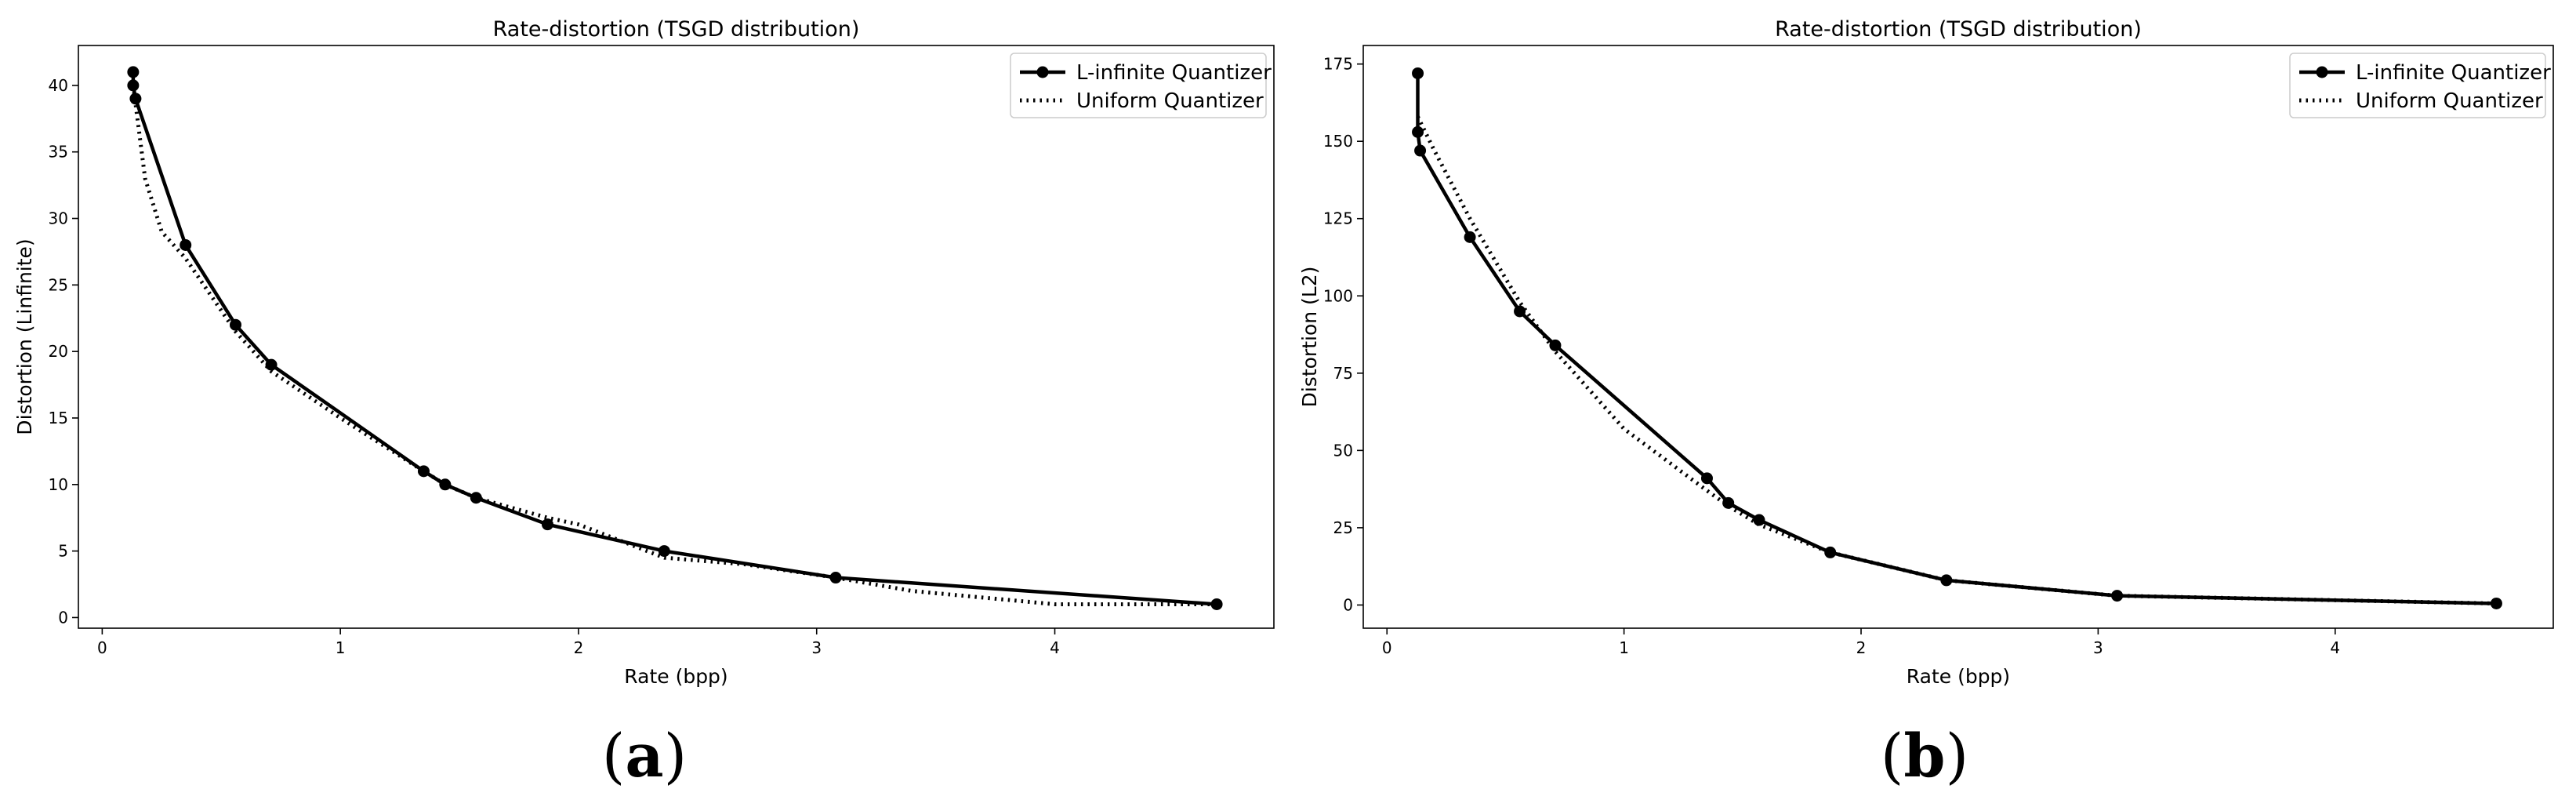 This screenshot has height=807, width=2576. What do you see at coordinates (59, 218) in the screenshot?
I see `y-tick-label: 30` at bounding box center [59, 218].